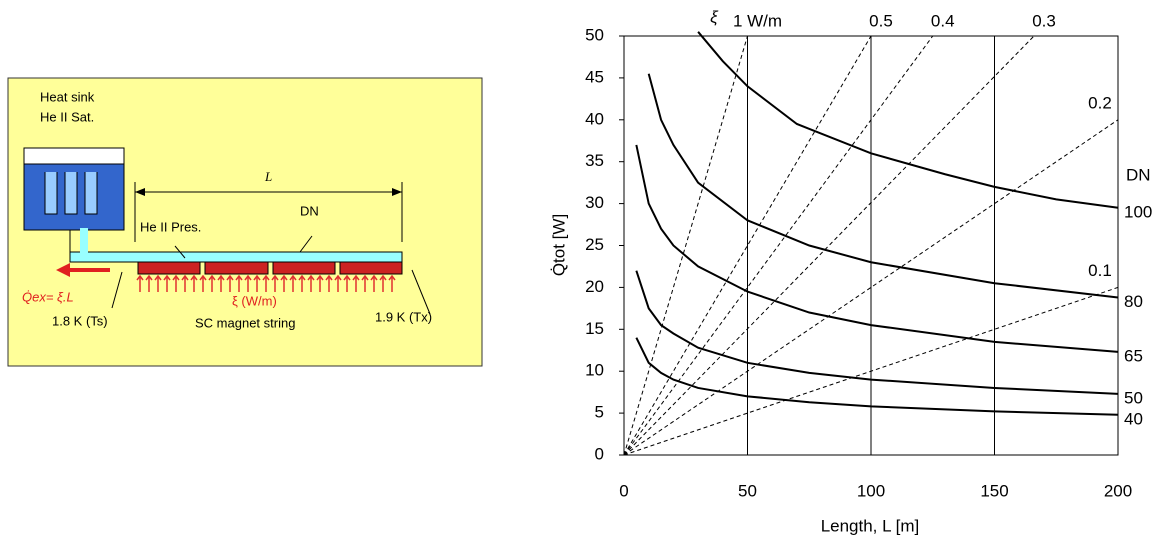 This screenshot has width=1164, height=556. What do you see at coordinates (71, 193) in the screenshot?
I see `heat-exchanger` at bounding box center [71, 193].